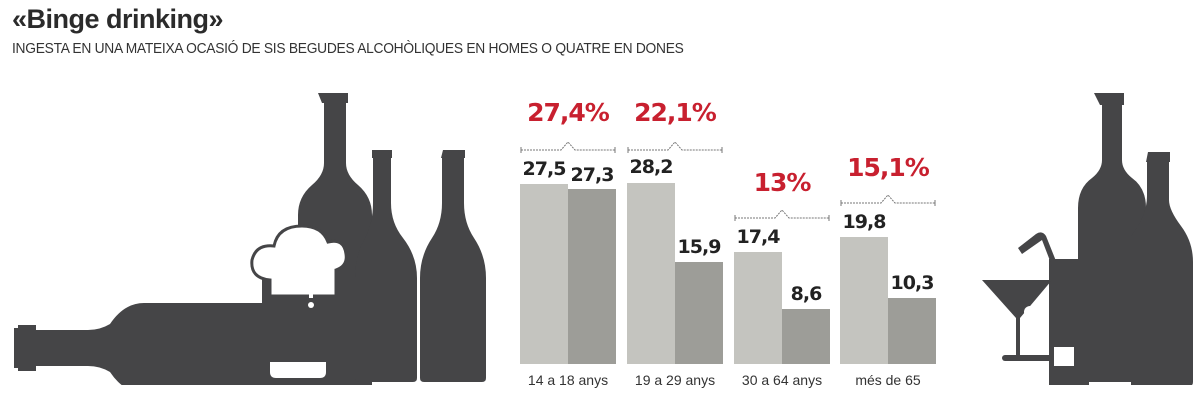 Image resolution: width=1200 pixels, height=405 pixels. Describe the element at coordinates (912, 283) in the screenshot. I see `value-label: 10,3` at that location.